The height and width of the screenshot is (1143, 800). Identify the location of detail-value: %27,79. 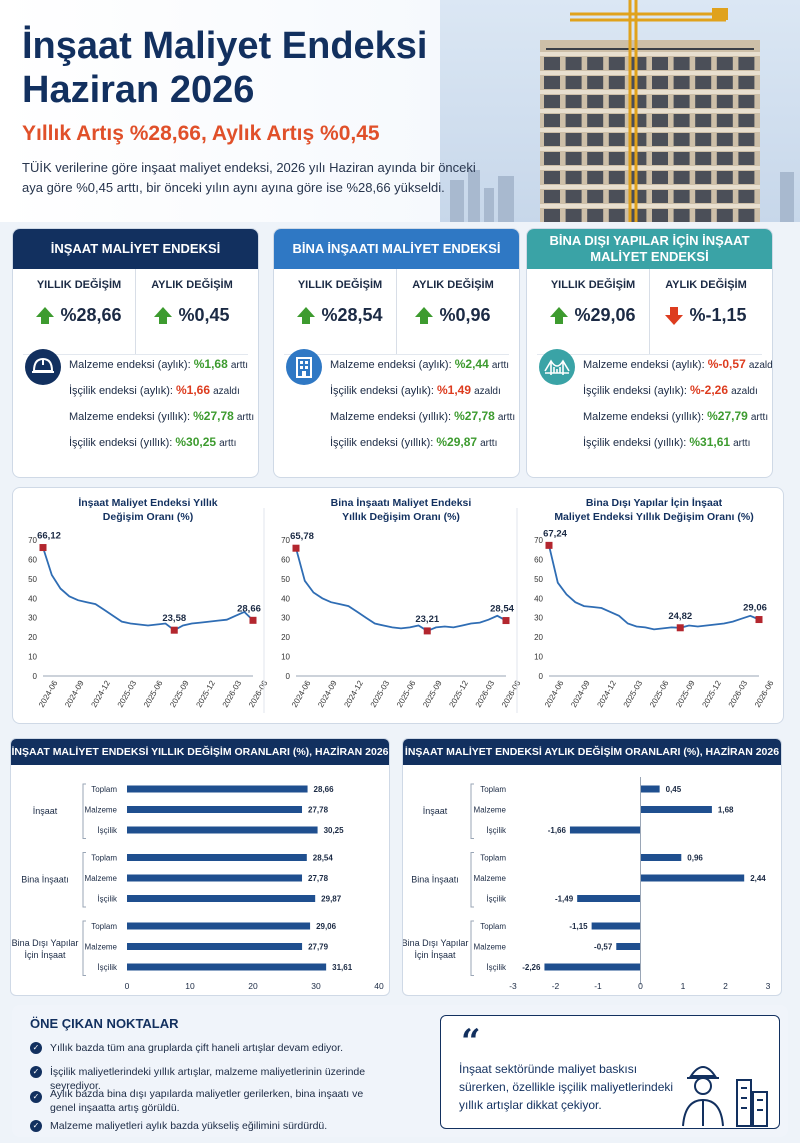
(727, 416).